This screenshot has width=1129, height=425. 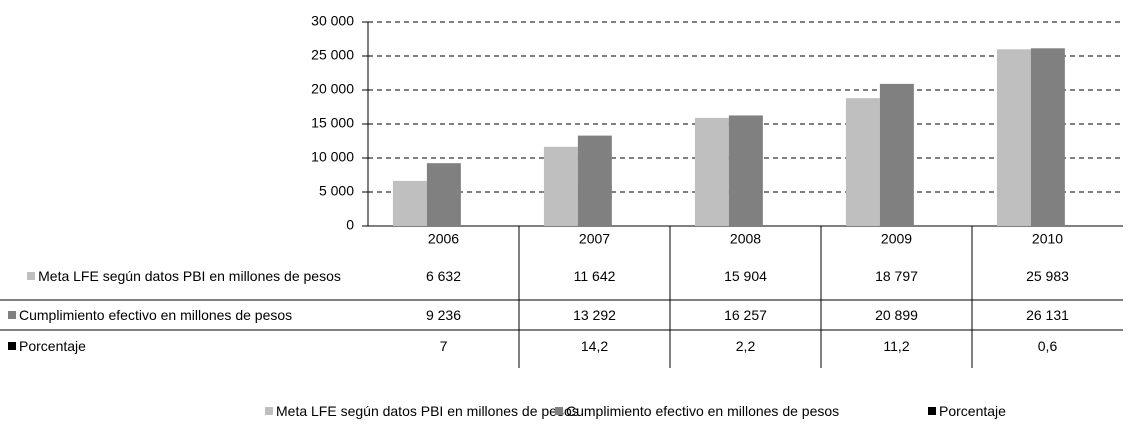 What do you see at coordinates (745, 345) in the screenshot?
I see `table-cell: 2,2` at bounding box center [745, 345].